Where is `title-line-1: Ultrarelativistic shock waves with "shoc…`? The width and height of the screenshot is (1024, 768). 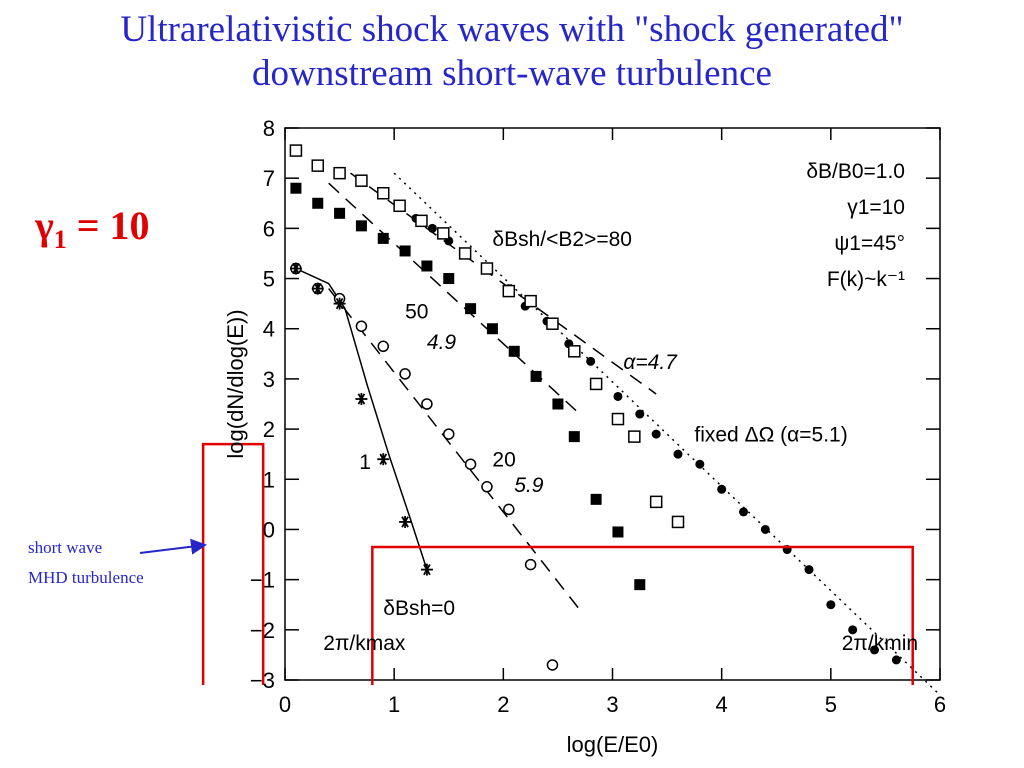 title-line-1: Ultrarelativistic shock waves with "shoc… is located at coordinates (512, 29).